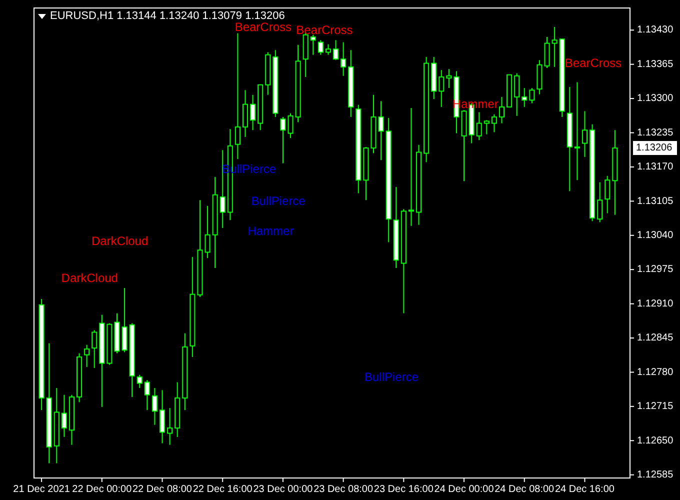 The image size is (680, 500). I want to click on x-tick-label: 22 Dec 08:00, so click(162, 489).